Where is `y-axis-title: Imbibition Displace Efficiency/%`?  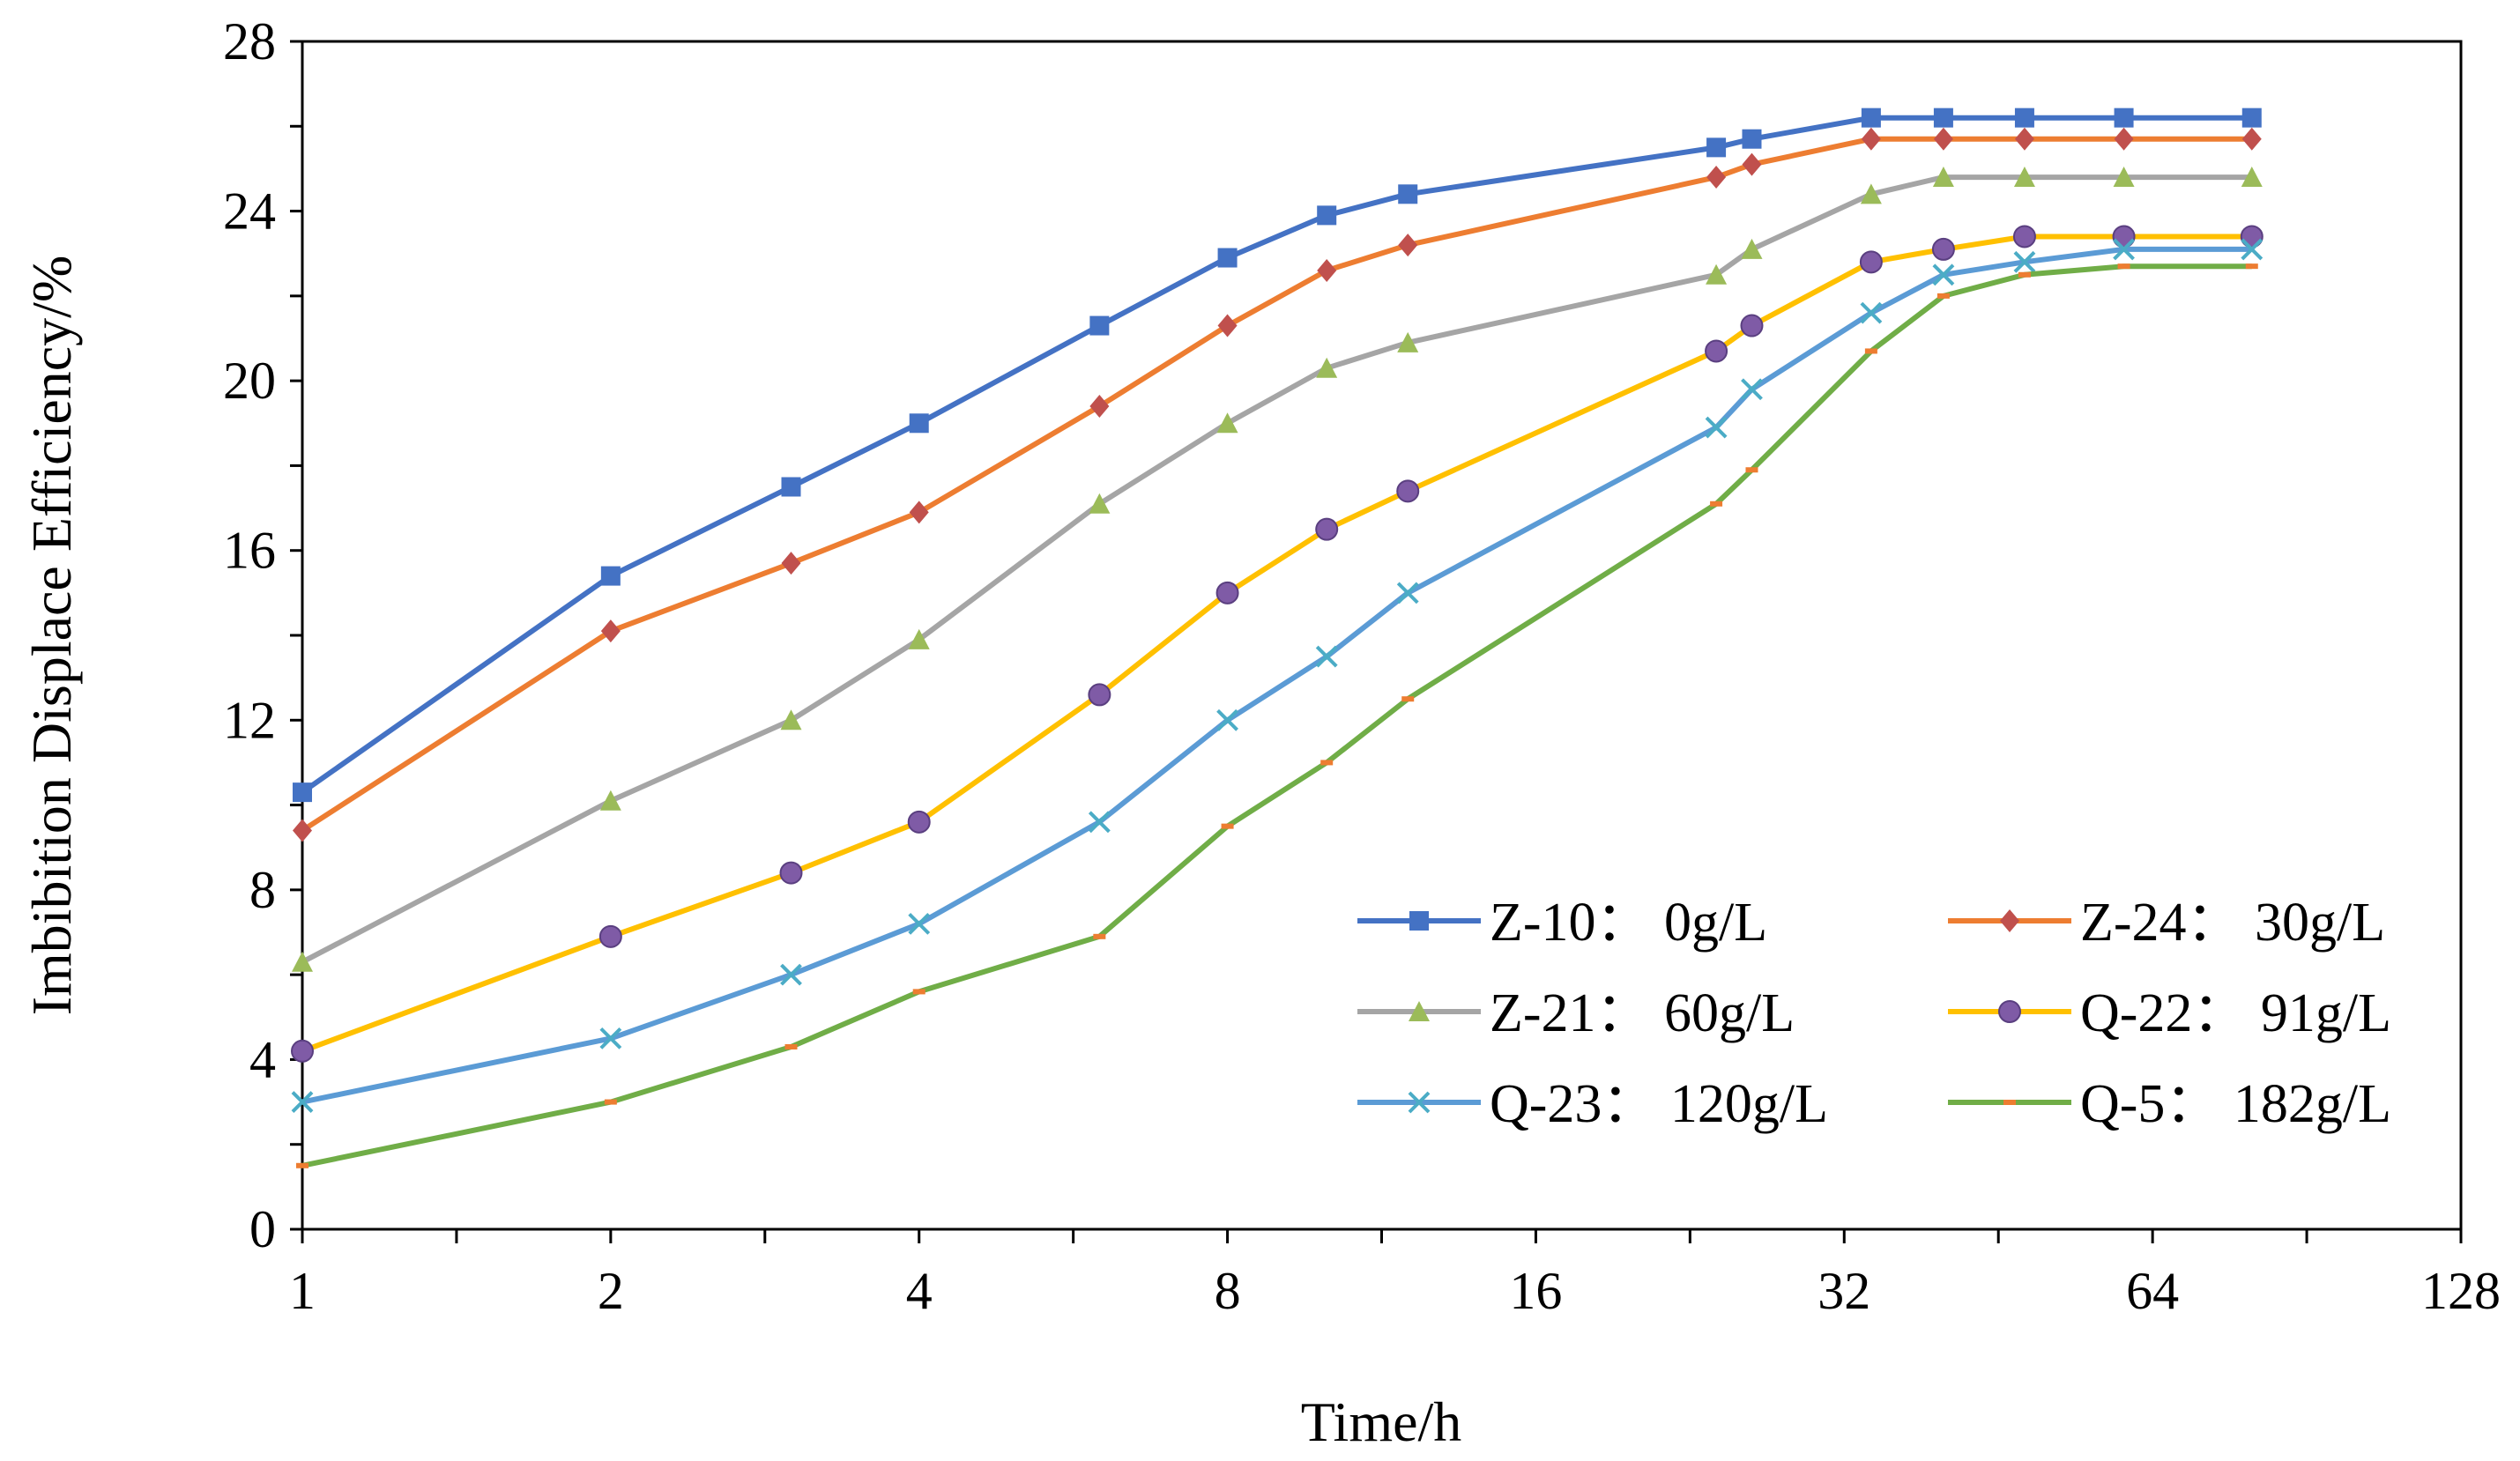 y-axis-title: Imbibition Displace Efficiency/% is located at coordinates (51, 636).